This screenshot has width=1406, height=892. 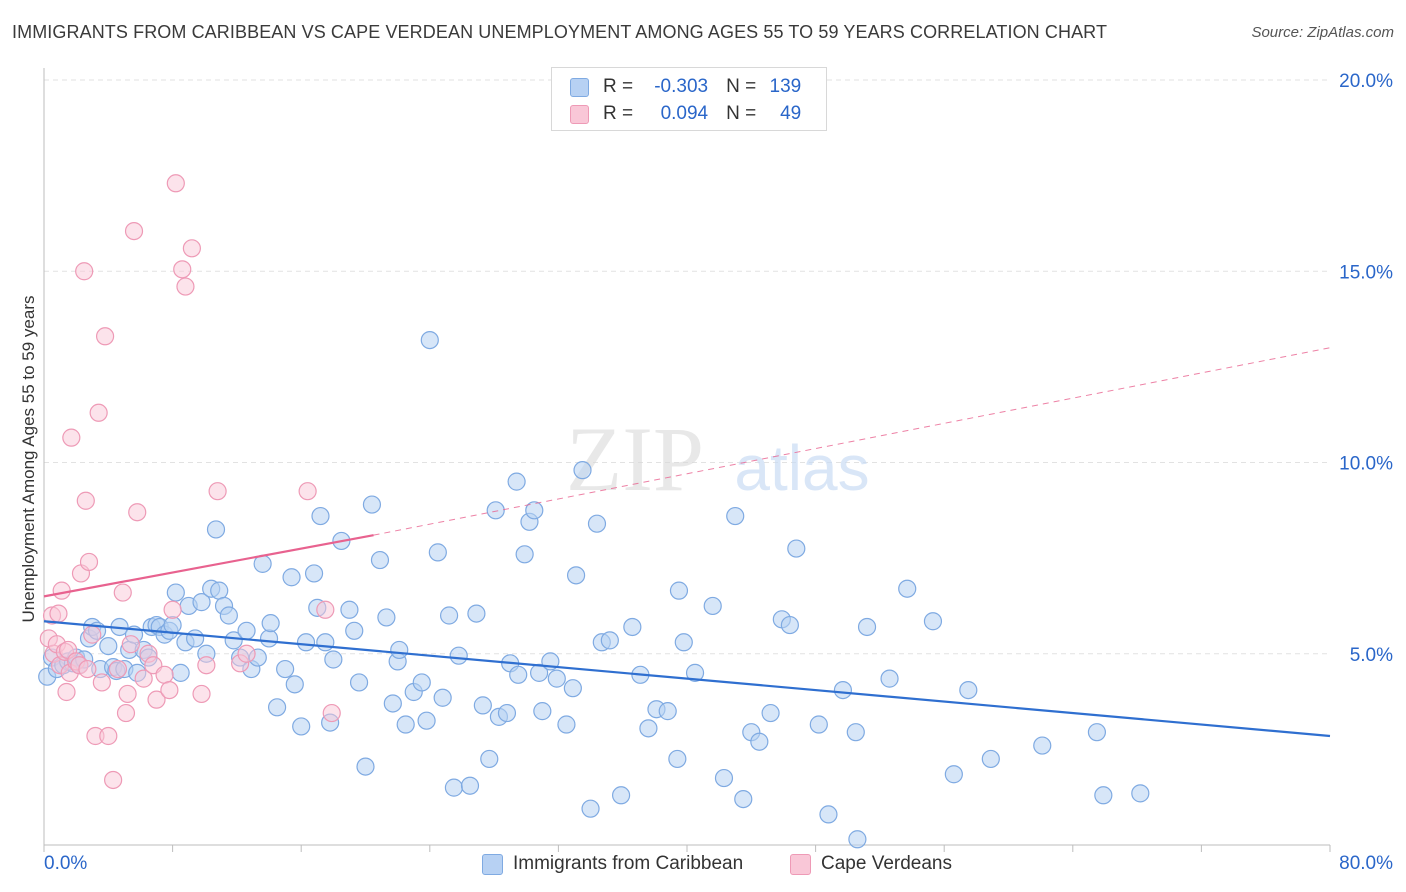 What do you see at coordinates (1366, 81) in the screenshot?
I see `y-tick-label: 20.0%` at bounding box center [1366, 81].